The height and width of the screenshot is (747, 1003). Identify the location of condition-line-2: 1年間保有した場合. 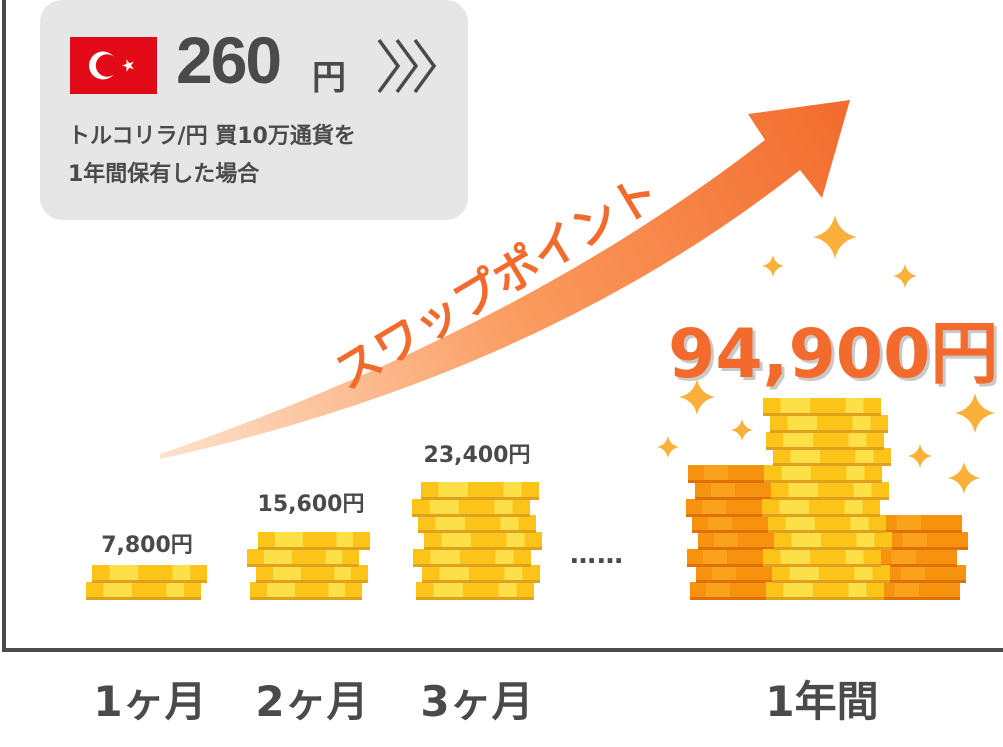
(164, 174).